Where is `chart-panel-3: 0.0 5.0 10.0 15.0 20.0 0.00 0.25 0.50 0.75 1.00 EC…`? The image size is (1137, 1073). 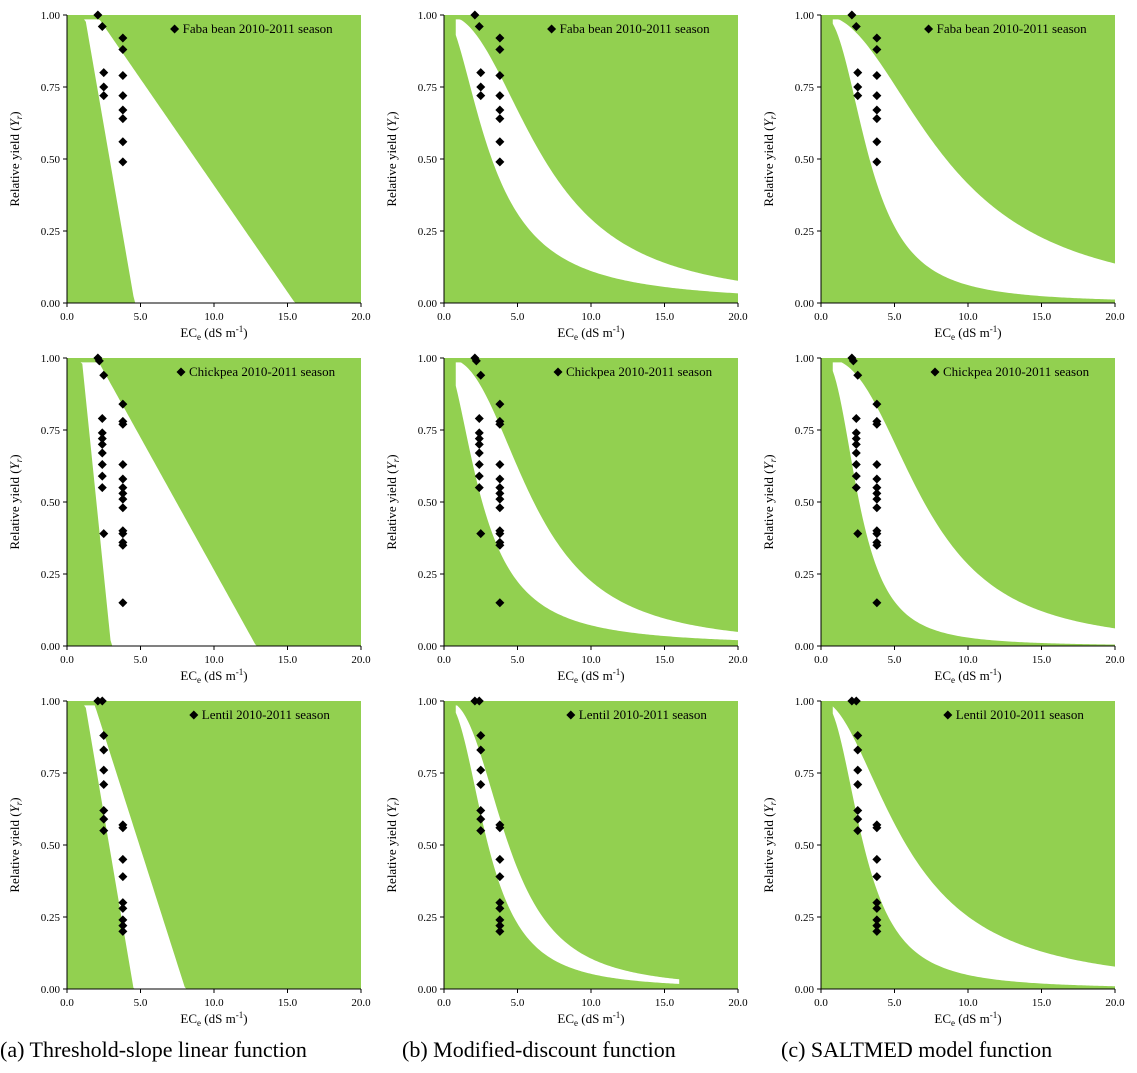 chart-panel-3: 0.0 5.0 10.0 15.0 20.0 0.00 0.25 0.50 0.75 1.00 EC… is located at coordinates (189, 519).